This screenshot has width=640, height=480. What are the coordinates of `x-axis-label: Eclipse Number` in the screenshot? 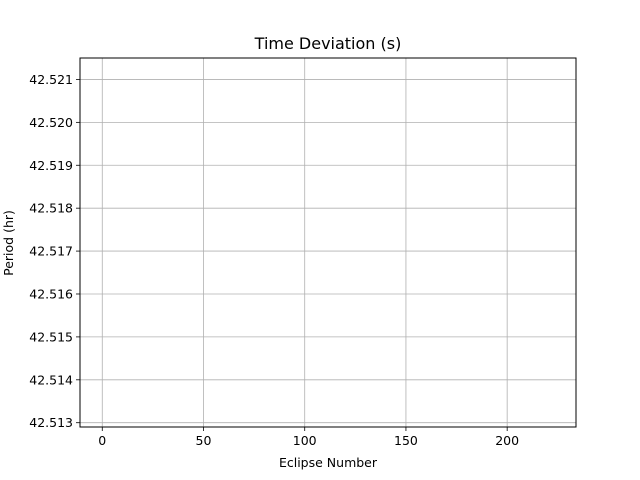 It's located at (328, 462).